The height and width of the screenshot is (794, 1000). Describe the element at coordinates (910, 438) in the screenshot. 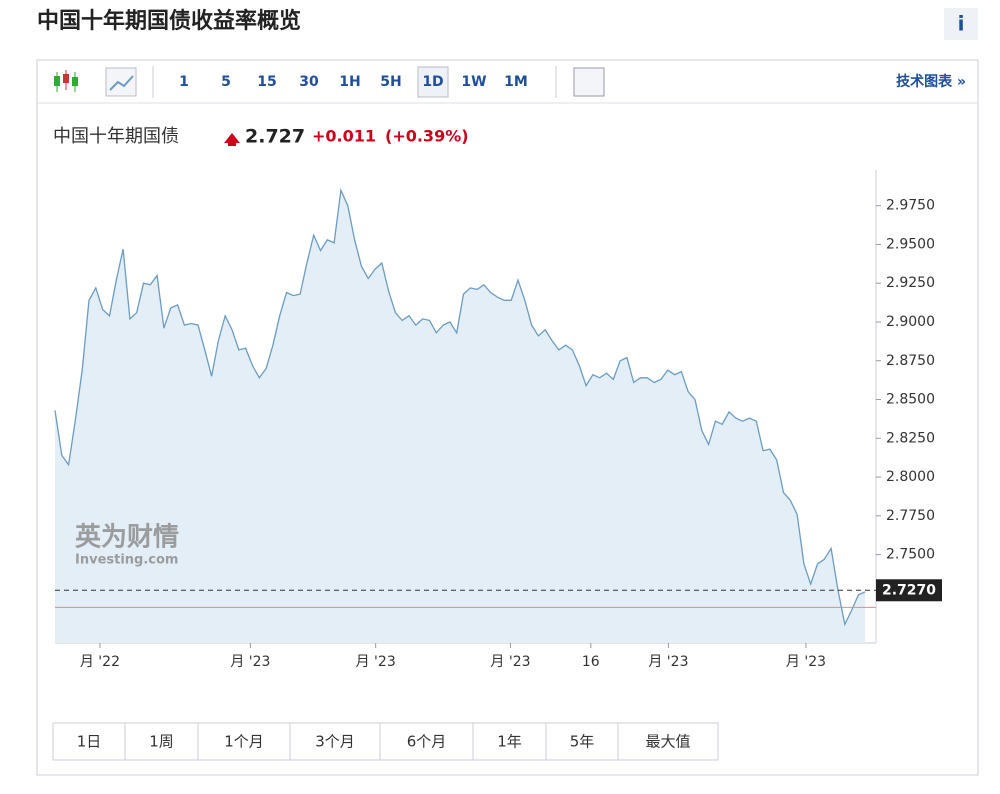

I see `y-tick-label: 2.8250` at that location.